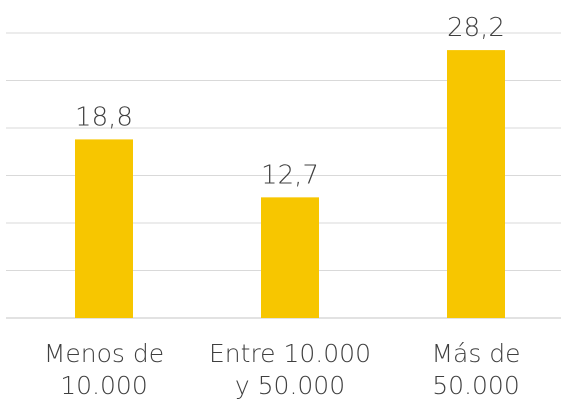  What do you see at coordinates (290, 369) in the screenshot?
I see `category-label-2: Entre 10.000 y 50.000` at bounding box center [290, 369].